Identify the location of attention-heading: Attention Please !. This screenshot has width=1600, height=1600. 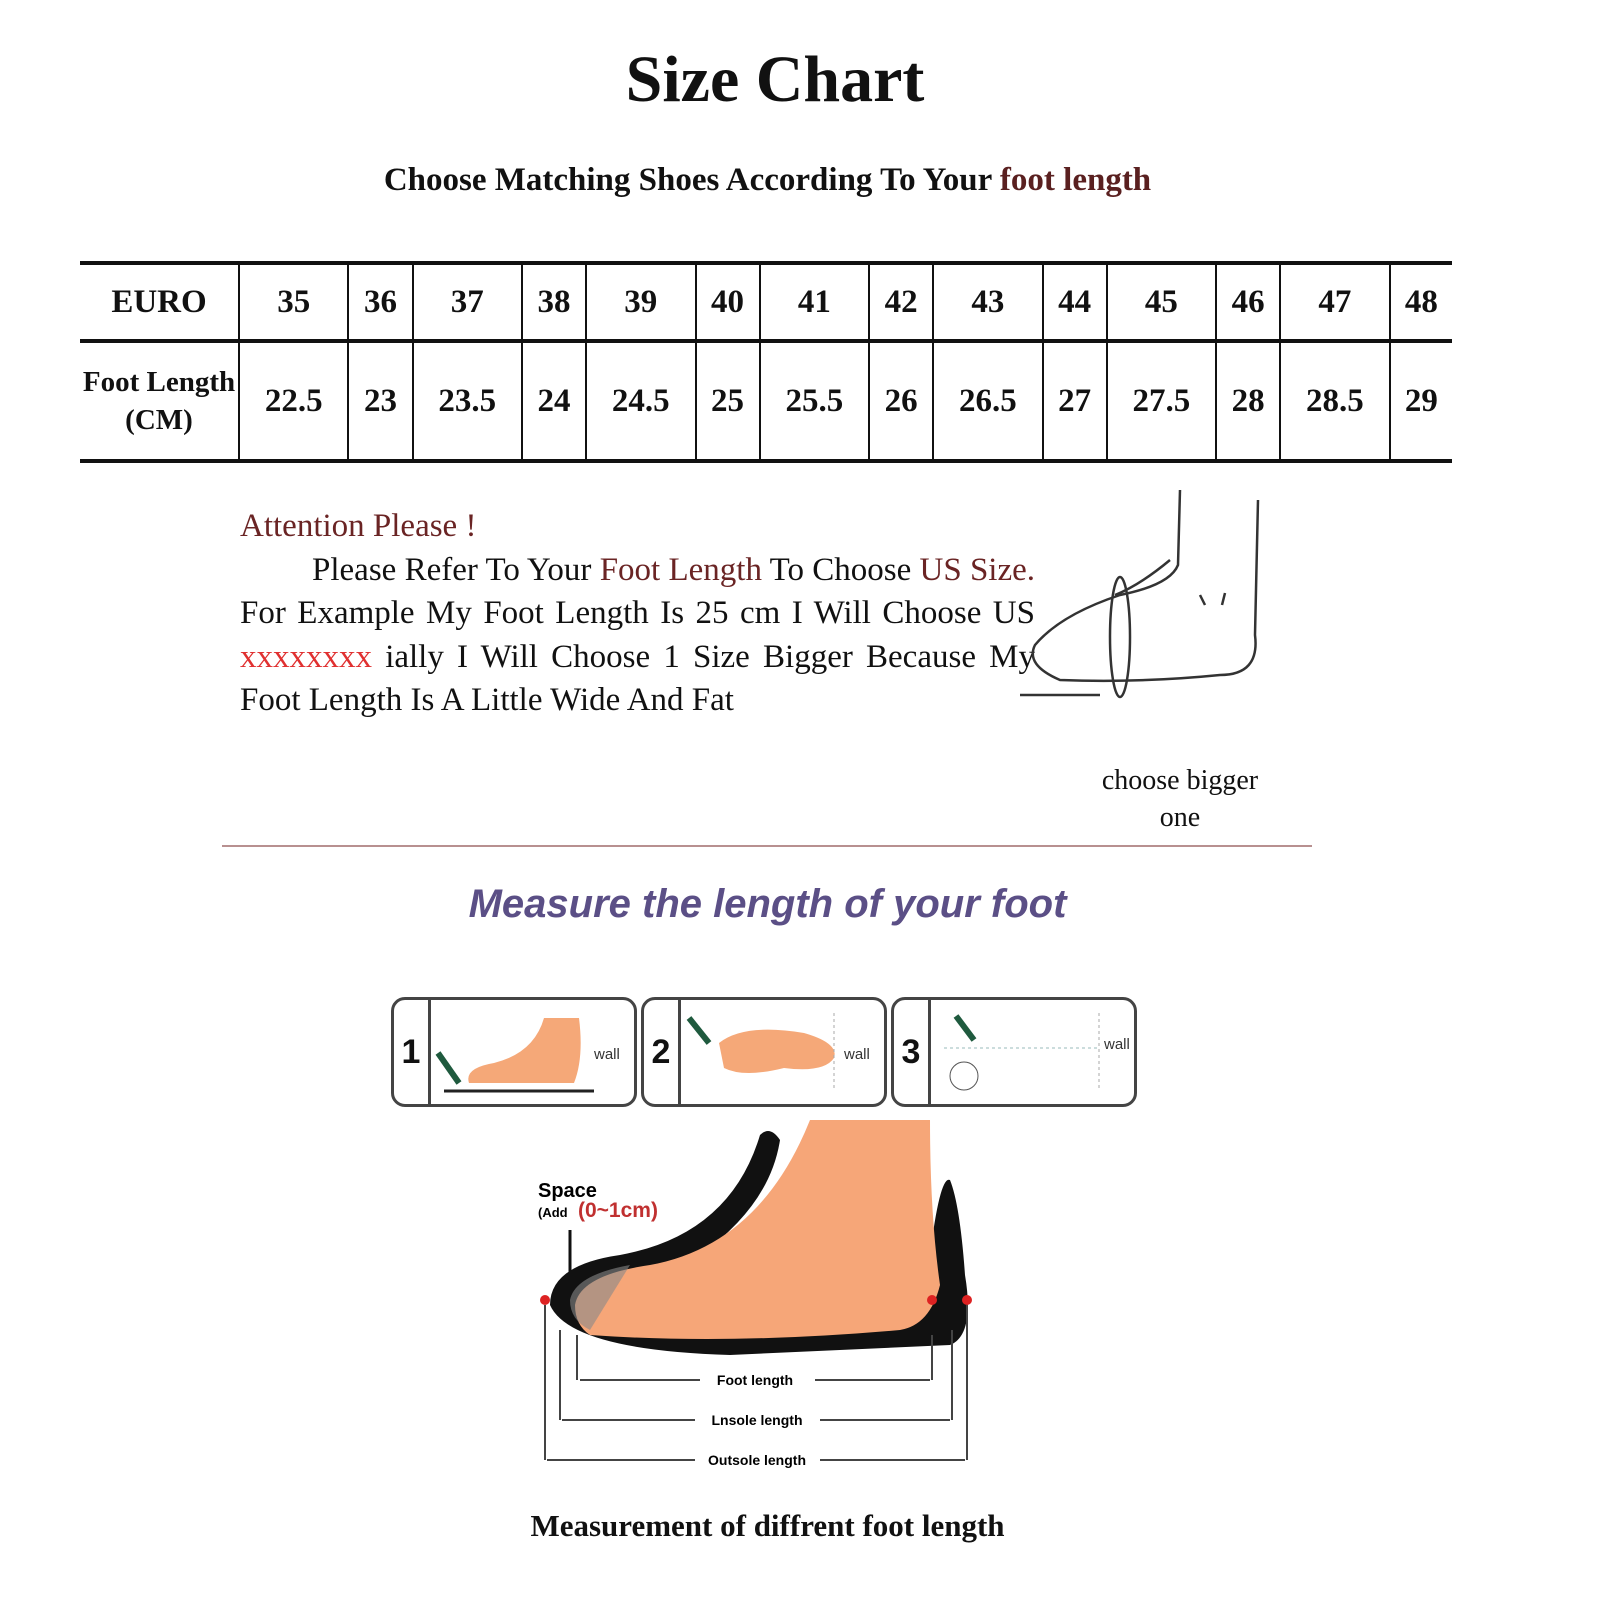
(358, 526).